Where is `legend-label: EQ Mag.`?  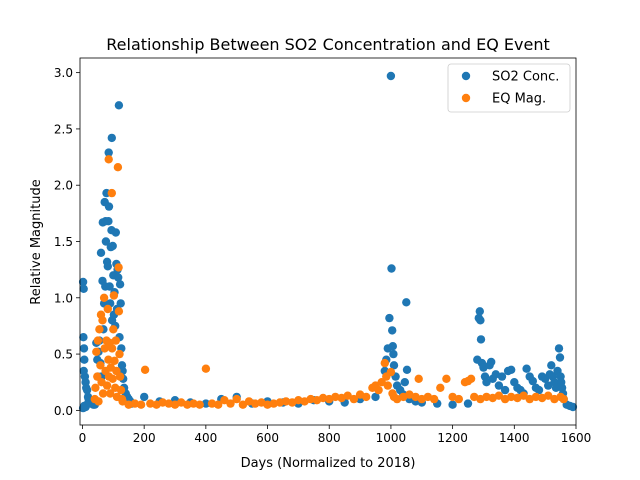 legend-label: EQ Mag. is located at coordinates (519, 99).